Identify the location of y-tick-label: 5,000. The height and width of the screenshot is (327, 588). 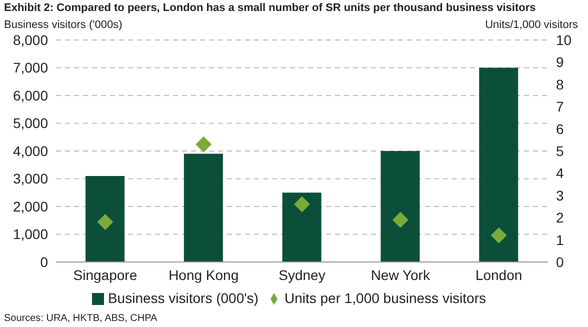
(30, 123).